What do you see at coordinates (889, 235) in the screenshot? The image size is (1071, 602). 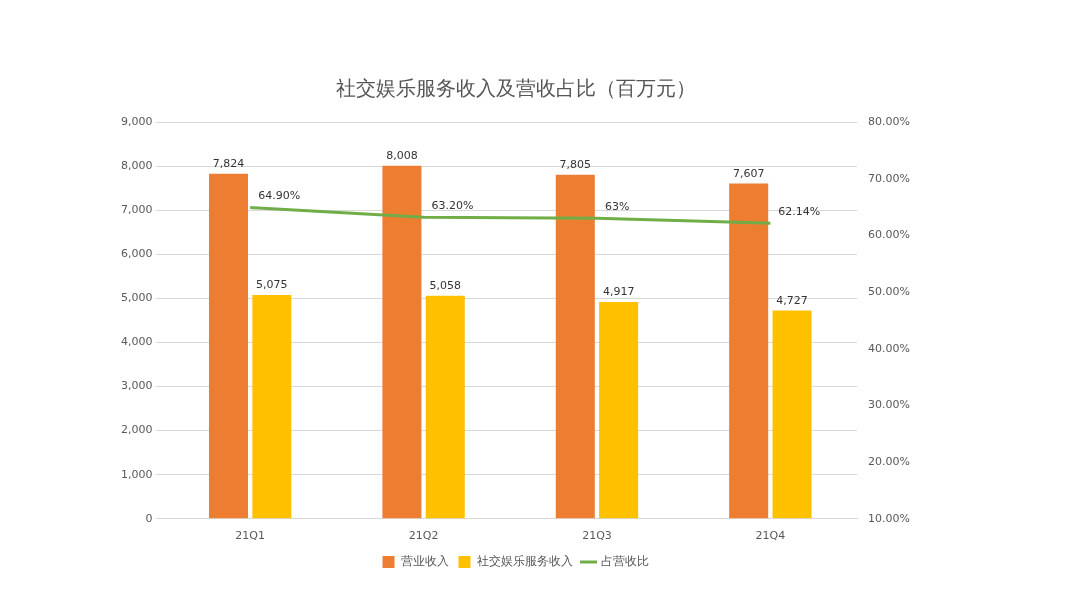 I see `y2-tick-label: 60.00%` at bounding box center [889, 235].